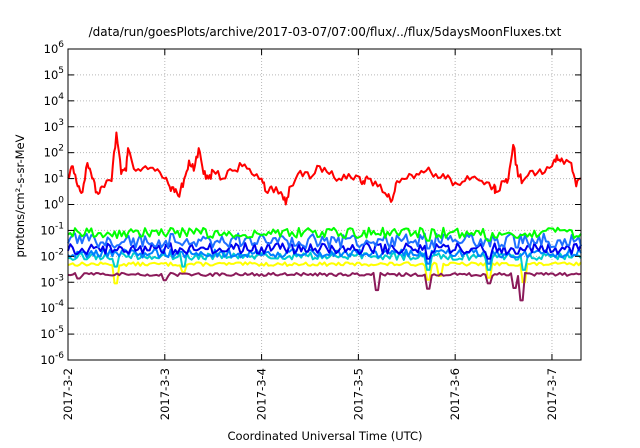  I want to click on y-tick-label: 10⁻⁵, so click(52, 333).